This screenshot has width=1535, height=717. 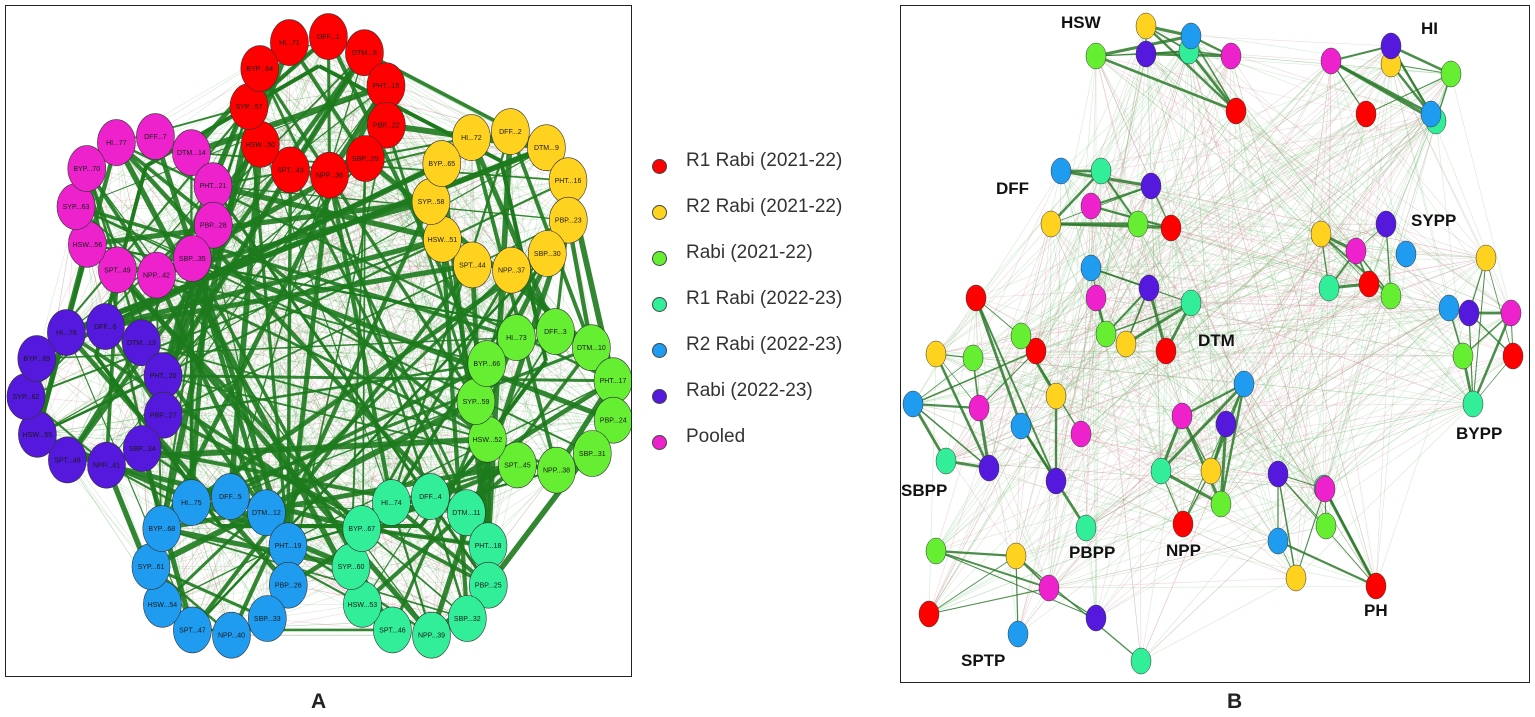 I want to click on node-label: SBP...31, so click(x=592, y=454).